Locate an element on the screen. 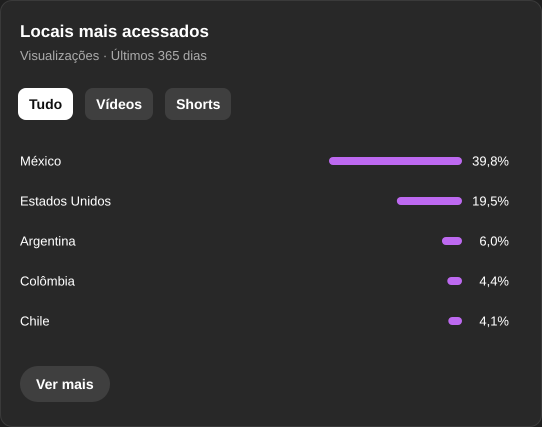 The height and width of the screenshot is (427, 542). tab-button: Shorts is located at coordinates (198, 104).